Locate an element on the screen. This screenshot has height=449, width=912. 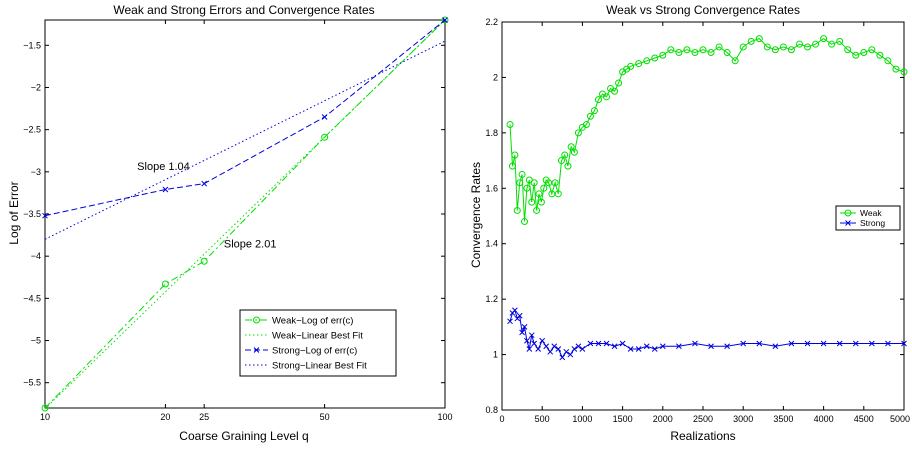
left-chart-y-tick-label: −5.5 is located at coordinates (32, 383).